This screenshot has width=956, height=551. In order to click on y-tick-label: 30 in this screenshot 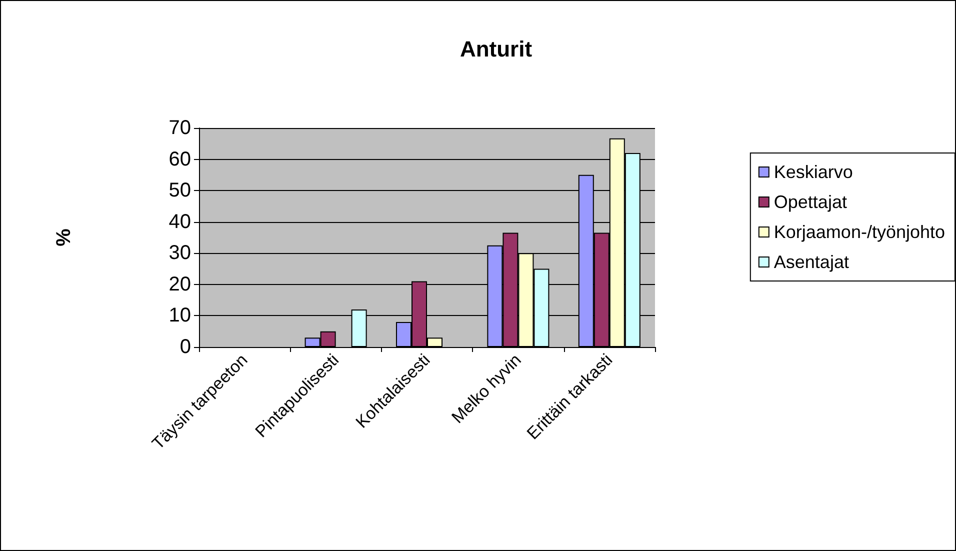, I will do `click(179, 253)`.